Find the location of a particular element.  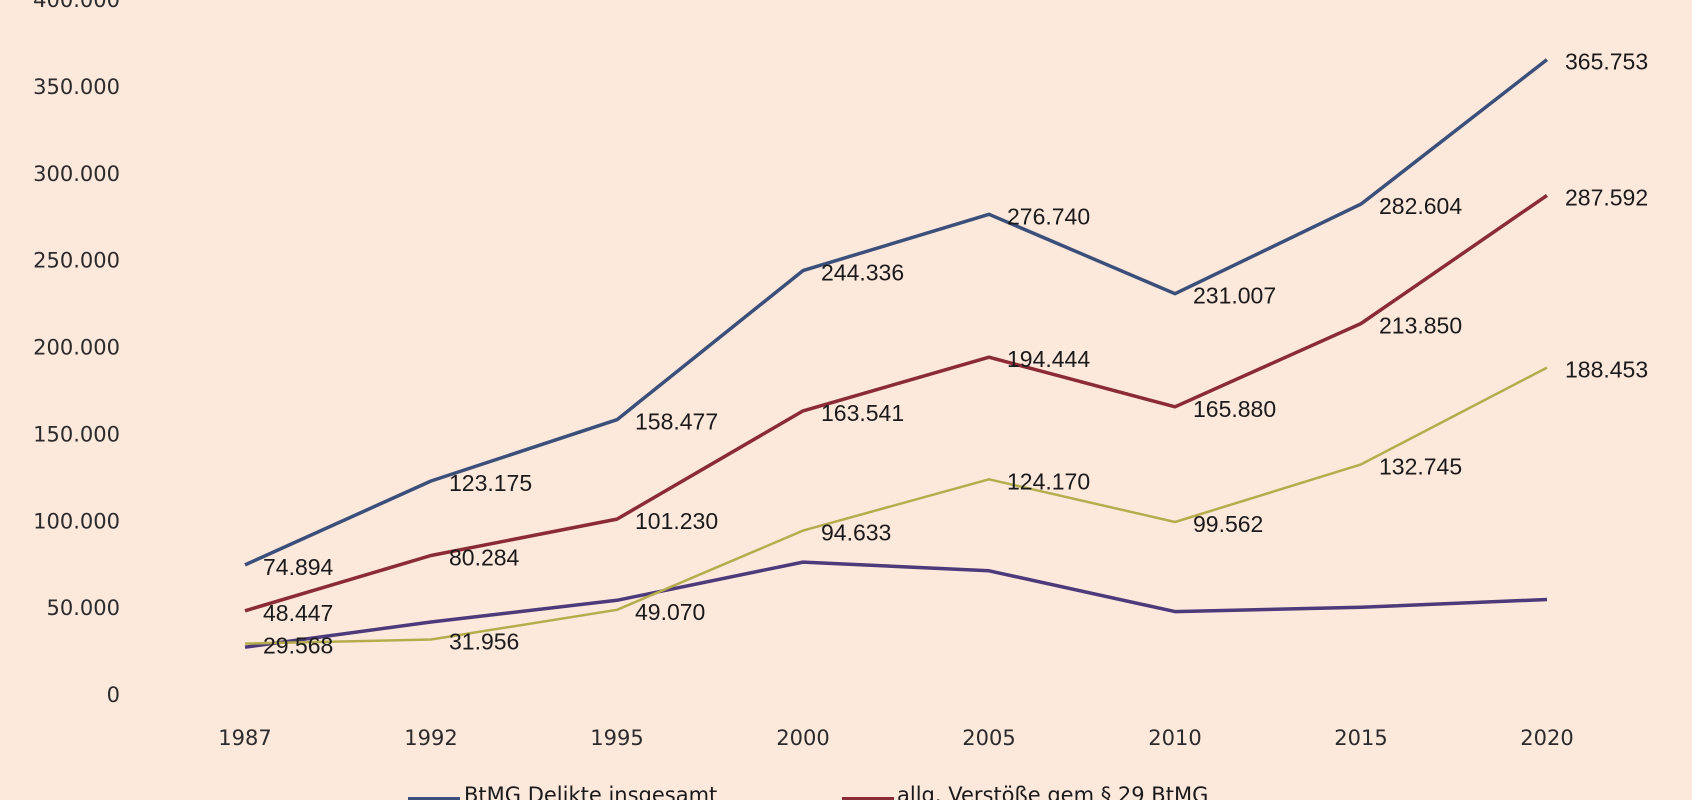

data-label-s1: 163.541 is located at coordinates (862, 413).